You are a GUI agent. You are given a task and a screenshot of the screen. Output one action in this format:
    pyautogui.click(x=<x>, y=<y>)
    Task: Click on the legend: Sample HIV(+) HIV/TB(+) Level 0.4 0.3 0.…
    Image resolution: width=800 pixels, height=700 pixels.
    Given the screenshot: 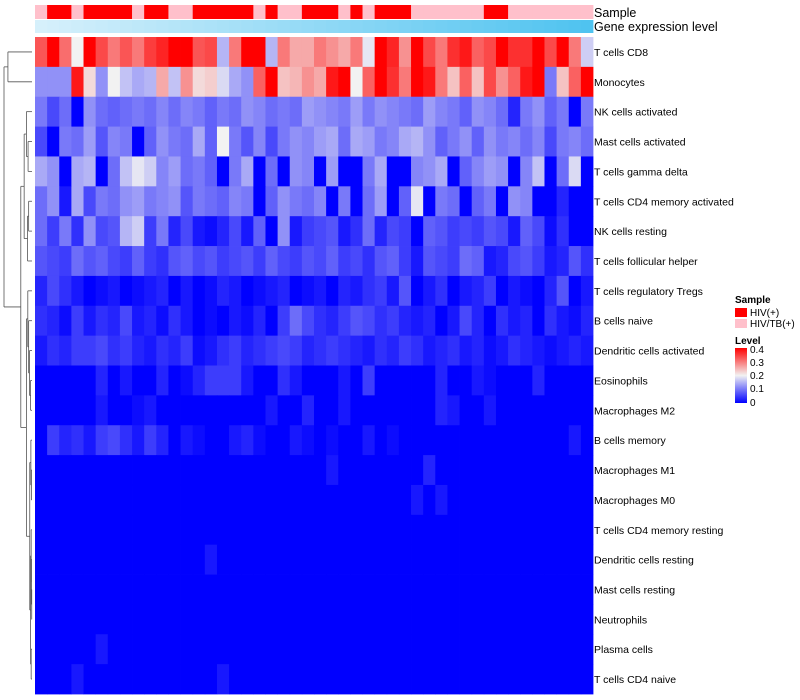 What is the action you would take?
    pyautogui.click(x=765, y=352)
    